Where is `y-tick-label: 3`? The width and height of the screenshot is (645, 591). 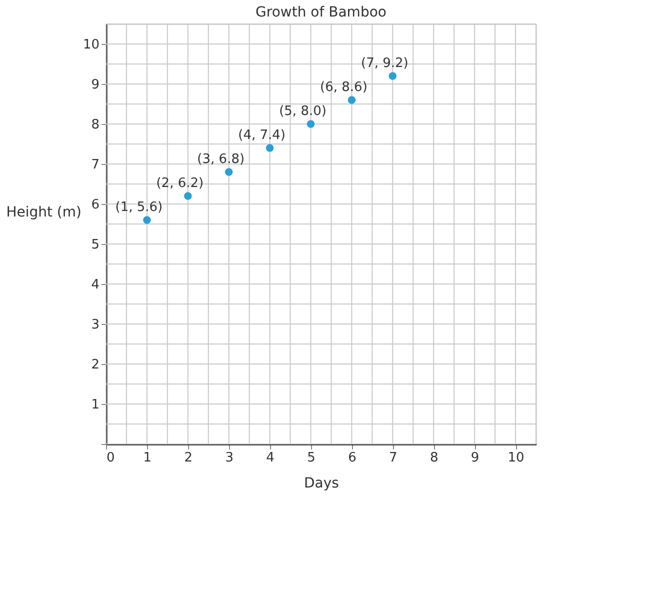
y-tick-label: 3 is located at coordinates (95, 325).